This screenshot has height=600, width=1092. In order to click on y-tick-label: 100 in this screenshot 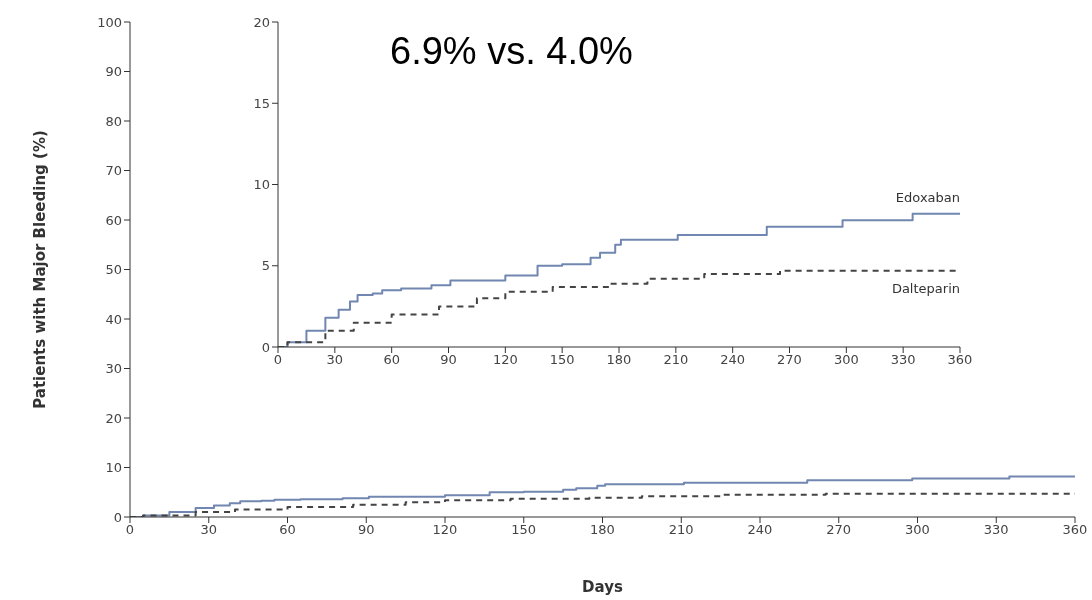, I will do `click(109, 22)`.